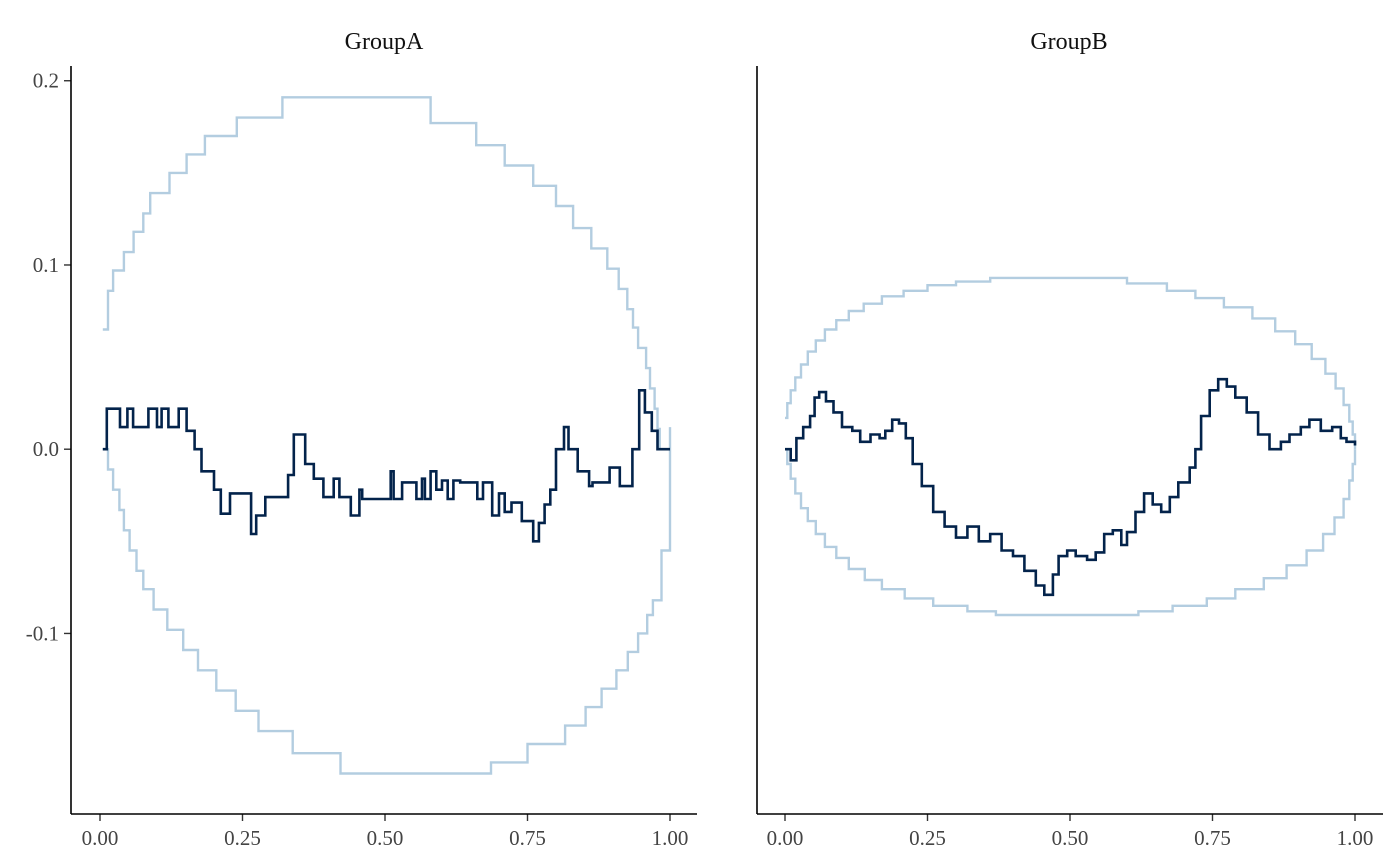 Image resolution: width=1400 pixels, height=866 pixels. What do you see at coordinates (384, 42) in the screenshot?
I see `panel-title-group-a: GroupA` at bounding box center [384, 42].